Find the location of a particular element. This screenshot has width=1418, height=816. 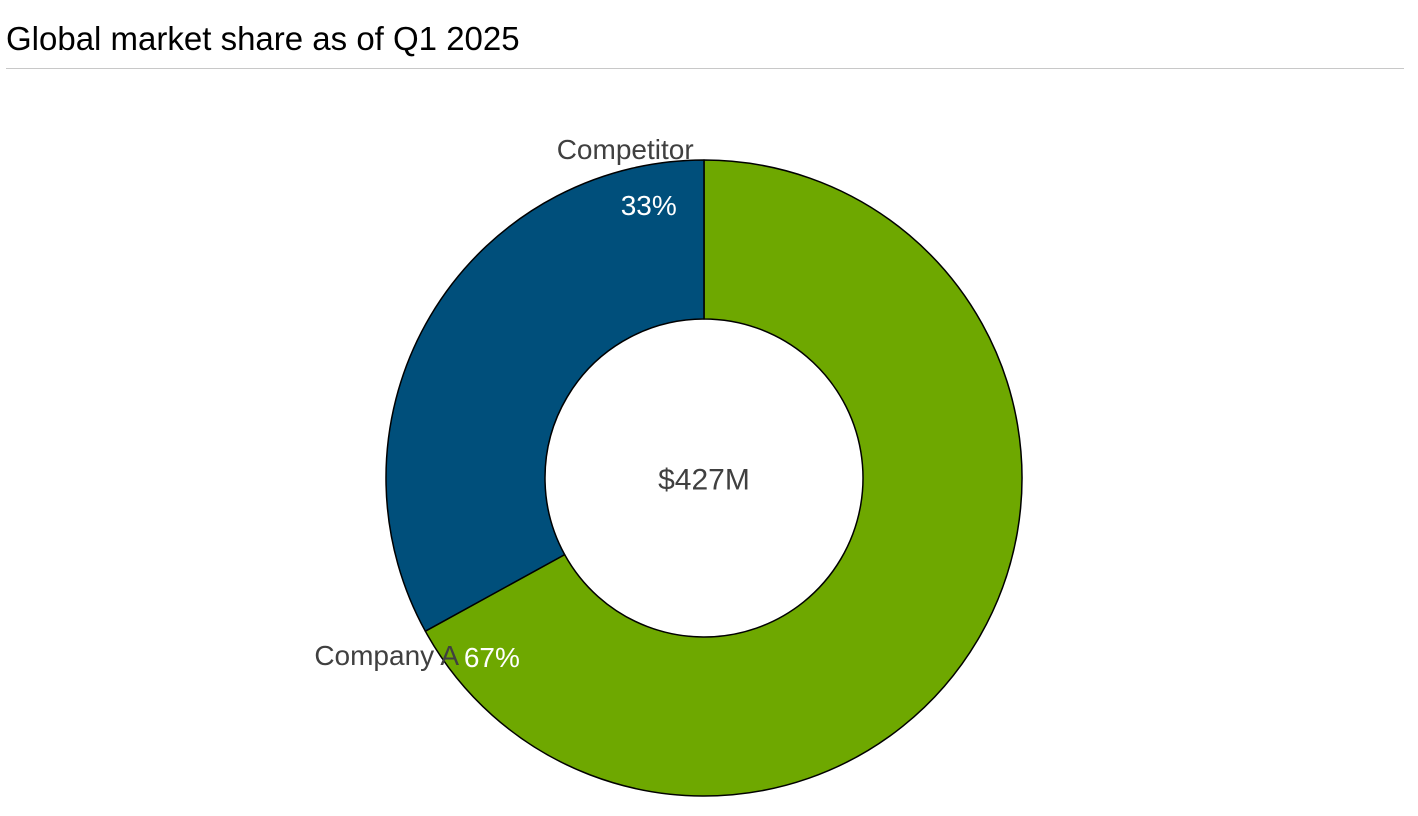

title-divider is located at coordinates (705, 68).